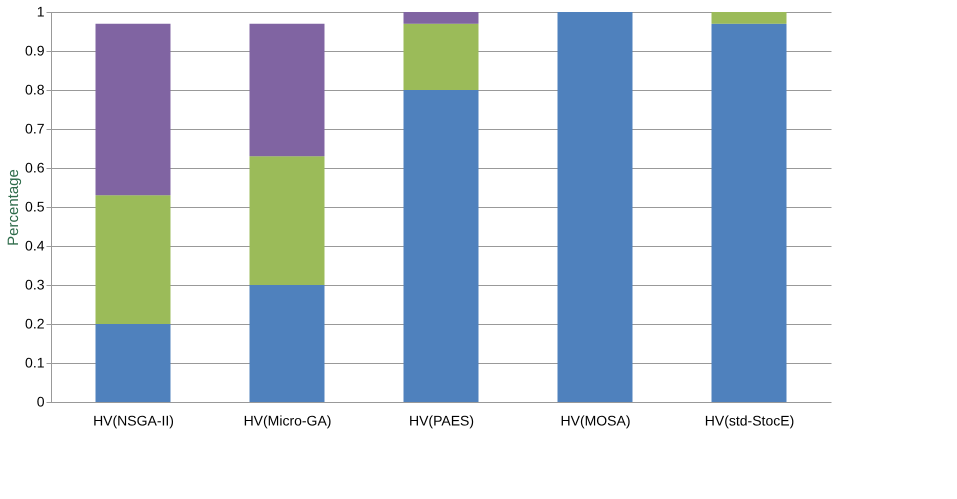 The width and height of the screenshot is (957, 499). Describe the element at coordinates (595, 420) in the screenshot. I see `x-tick-label: HV(MOSA)` at that location.